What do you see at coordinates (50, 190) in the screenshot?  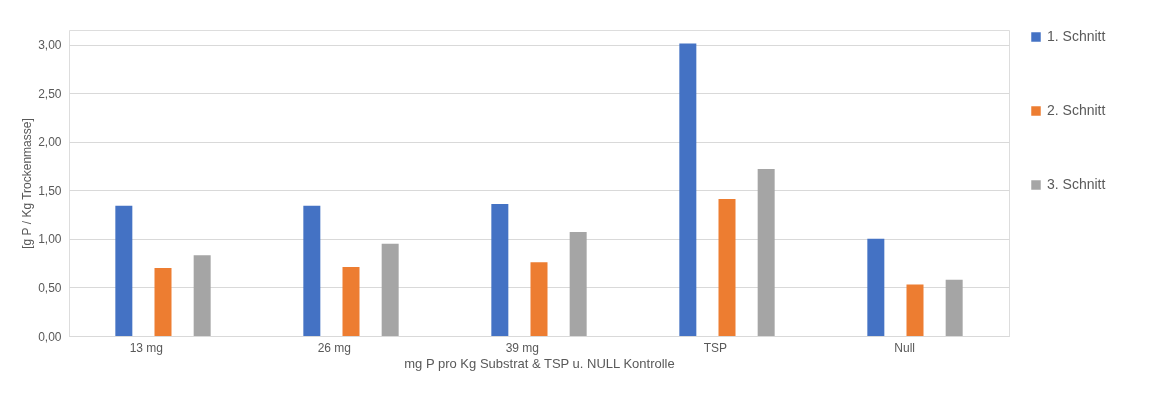 I see `y-tick-label: 1,50` at bounding box center [50, 190].